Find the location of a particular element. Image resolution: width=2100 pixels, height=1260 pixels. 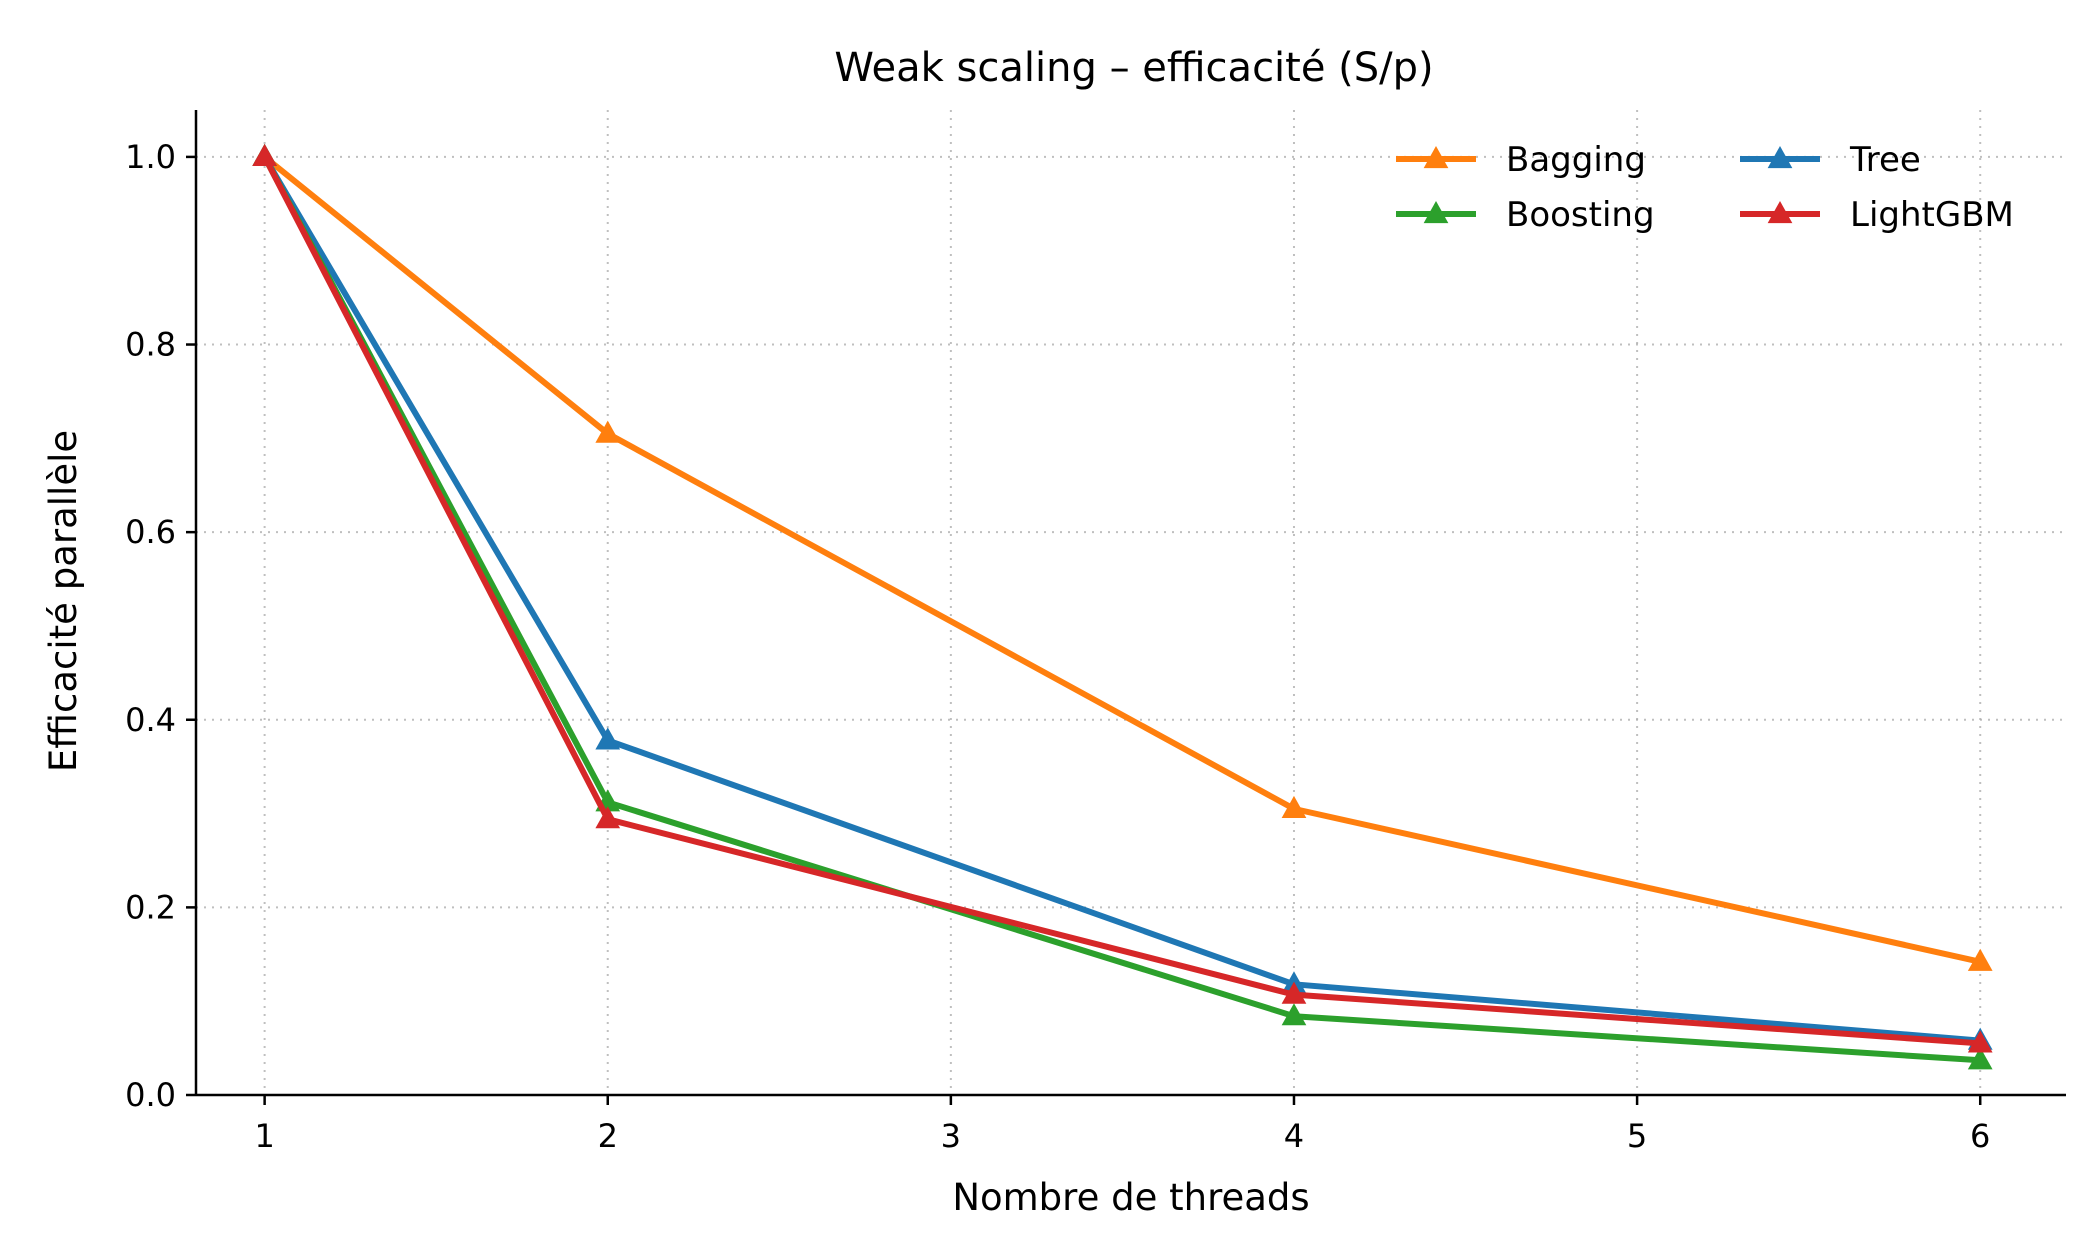

y-tick-label: 0.0 is located at coordinates (150, 1095).